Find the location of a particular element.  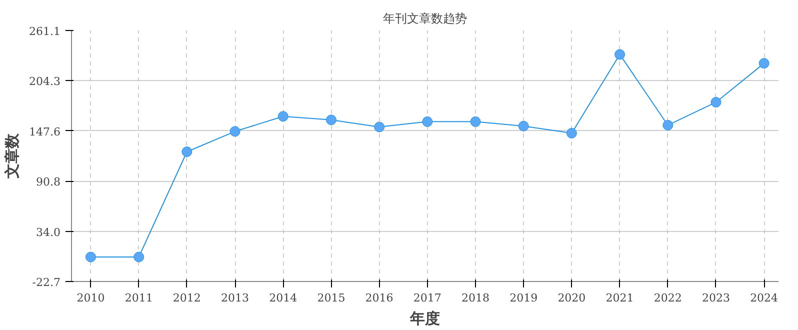

x-tick-label: 2024 is located at coordinates (764, 298).